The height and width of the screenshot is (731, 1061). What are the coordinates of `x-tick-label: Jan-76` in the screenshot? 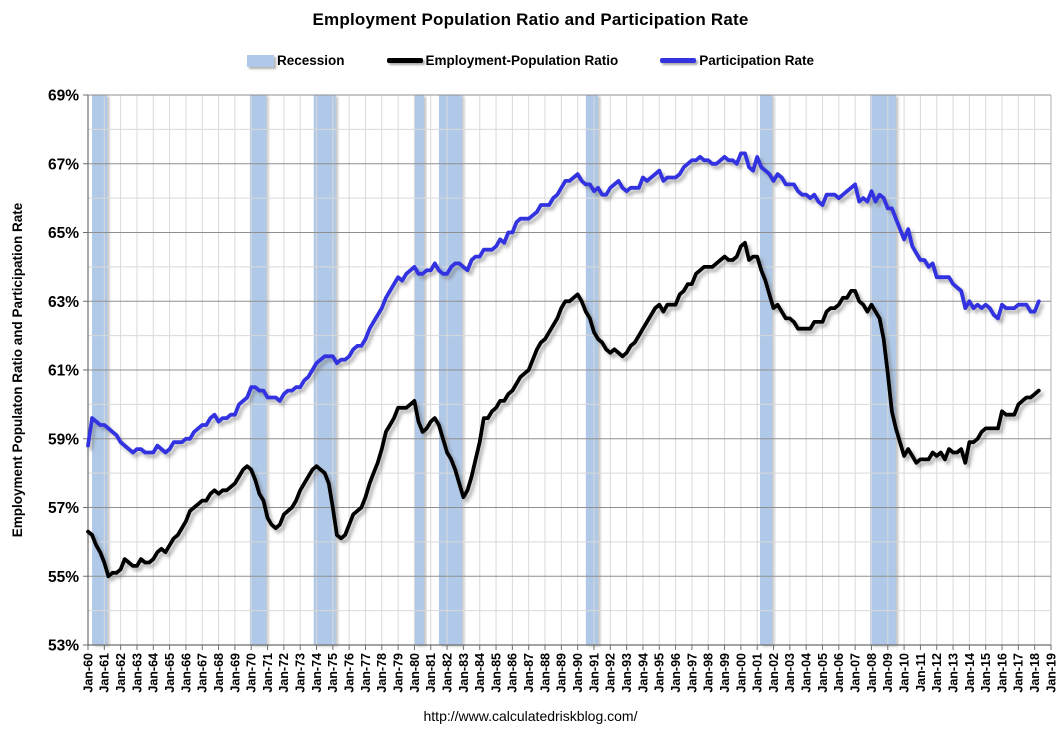 It's located at (350, 673).